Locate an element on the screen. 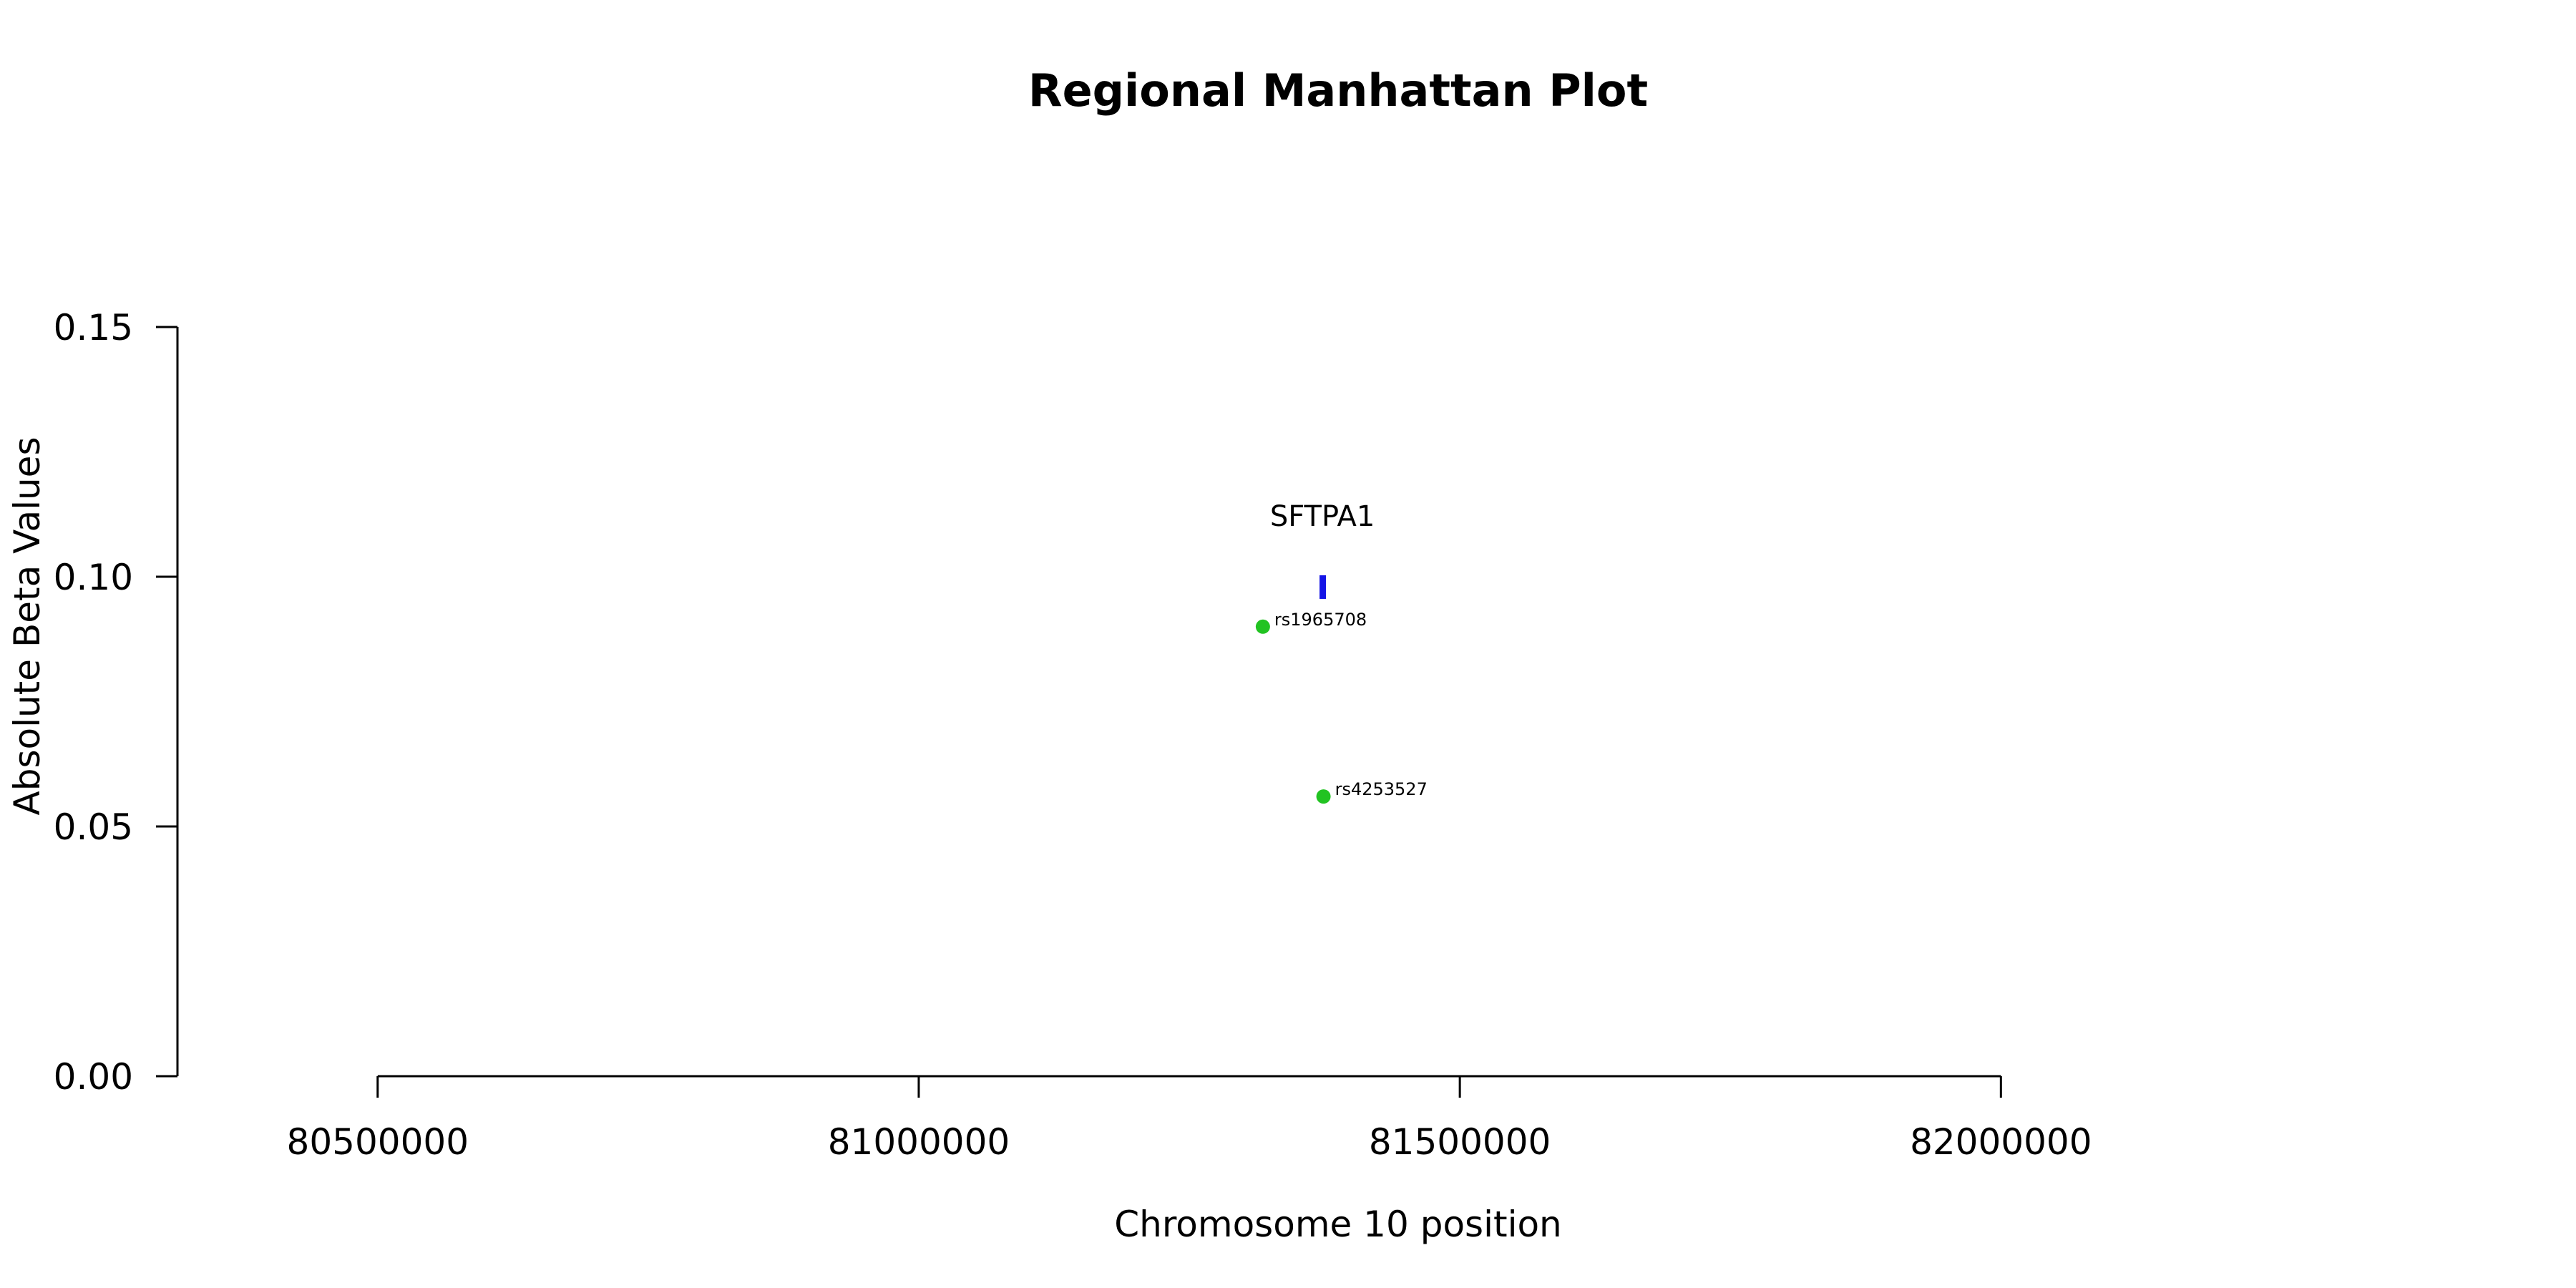  snp-label: rs1965708 is located at coordinates (1320, 620).